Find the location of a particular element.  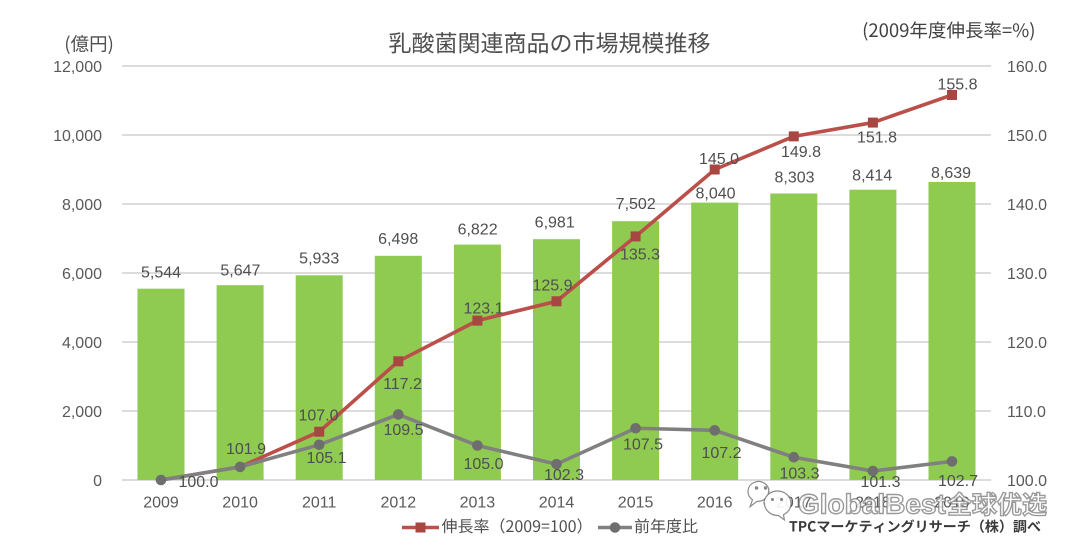

svg-text: 2009 is located at coordinates (161, 503).